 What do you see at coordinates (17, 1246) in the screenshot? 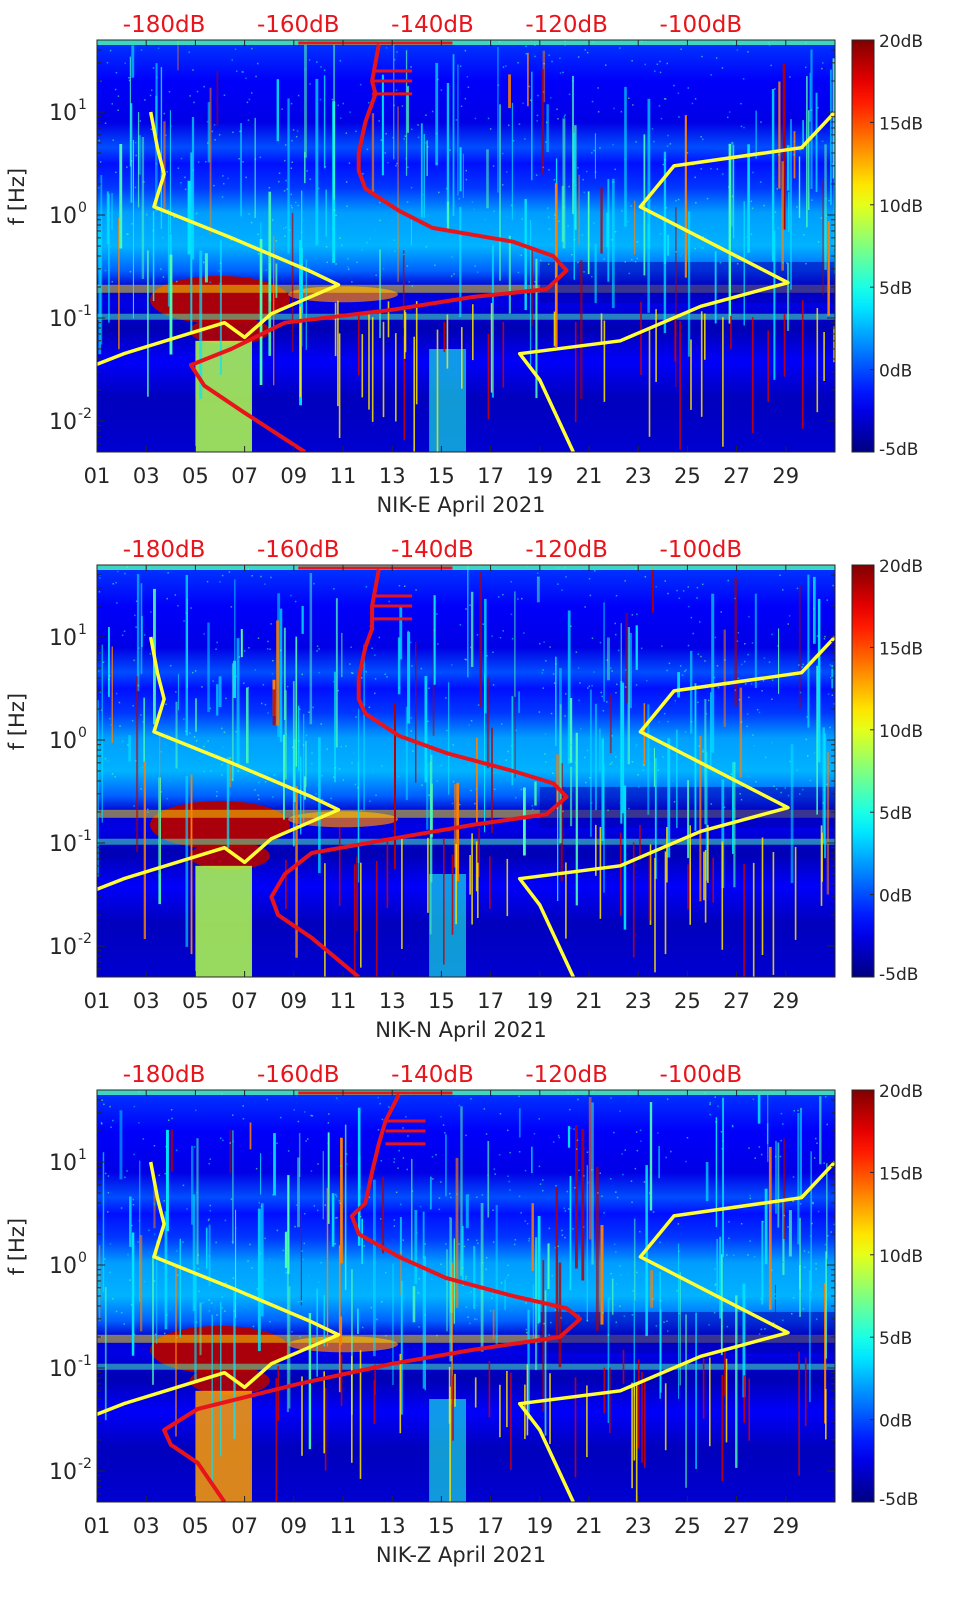
I see `y-axis-label: f [Hz]` at bounding box center [17, 1246].